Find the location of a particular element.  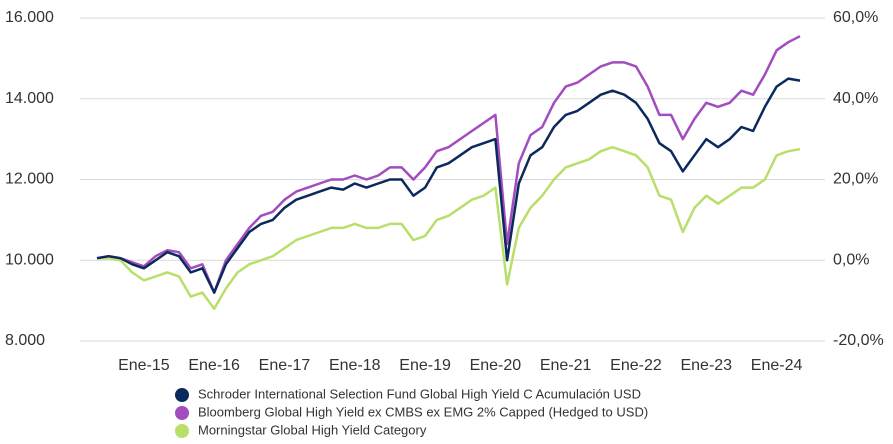

y-tick-label: 8.000 is located at coordinates (25, 340).